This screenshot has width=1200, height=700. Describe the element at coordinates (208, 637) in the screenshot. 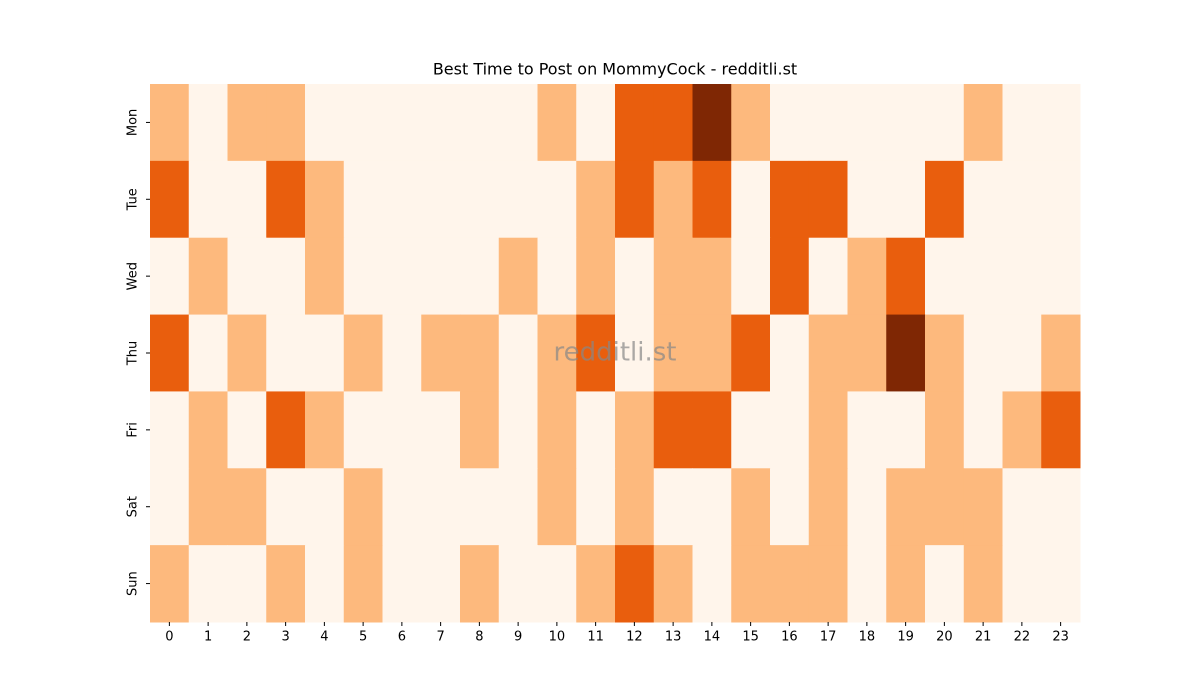

I see `x-tick-label: 1` at that location.